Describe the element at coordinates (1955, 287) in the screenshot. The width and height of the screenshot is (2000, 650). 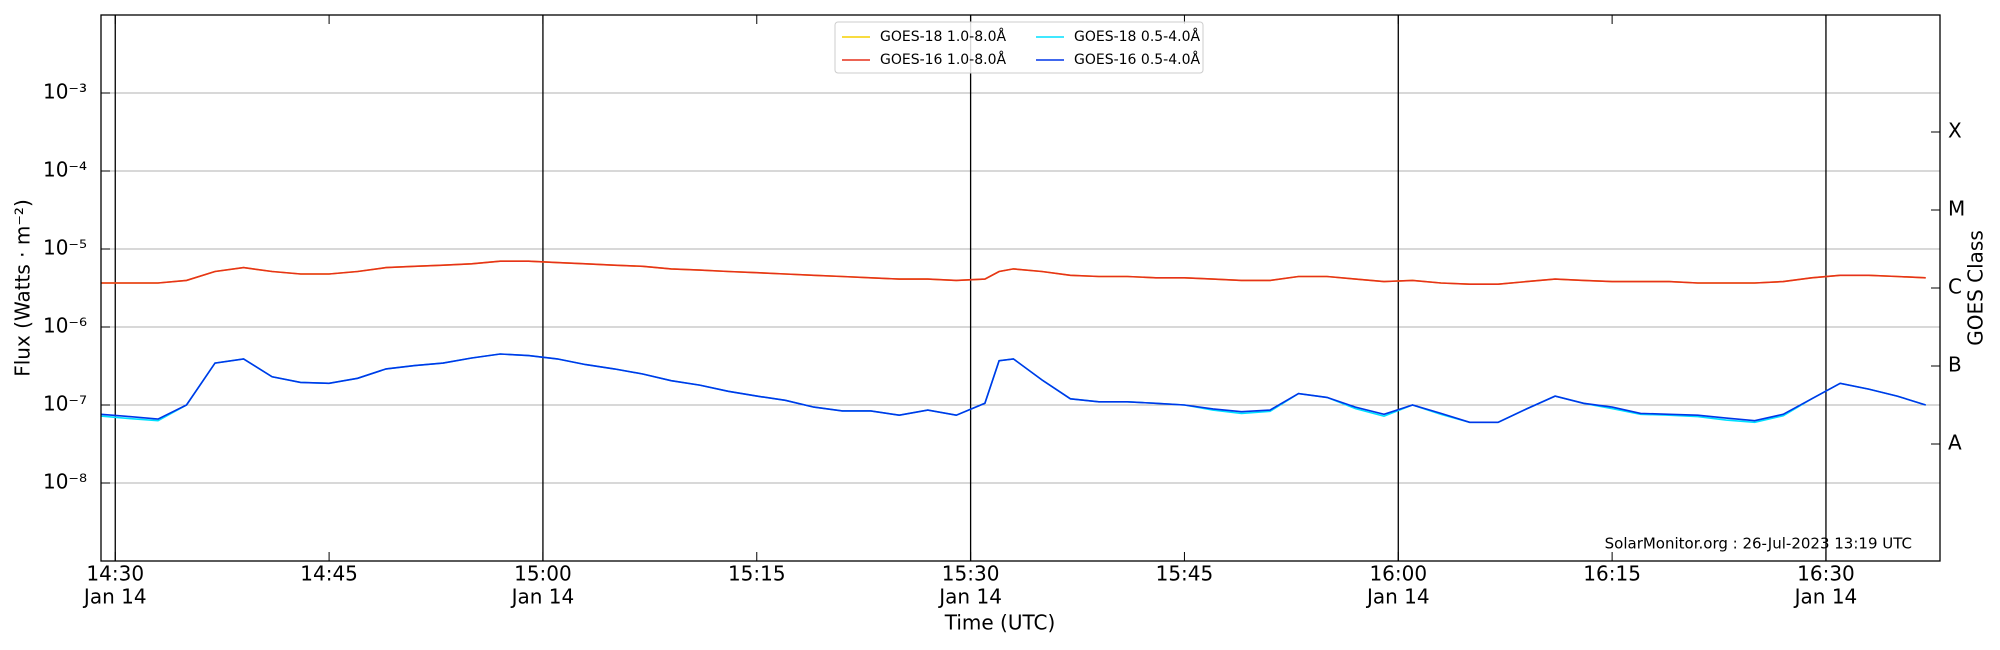
I see `y2-tick-label: C` at that location.